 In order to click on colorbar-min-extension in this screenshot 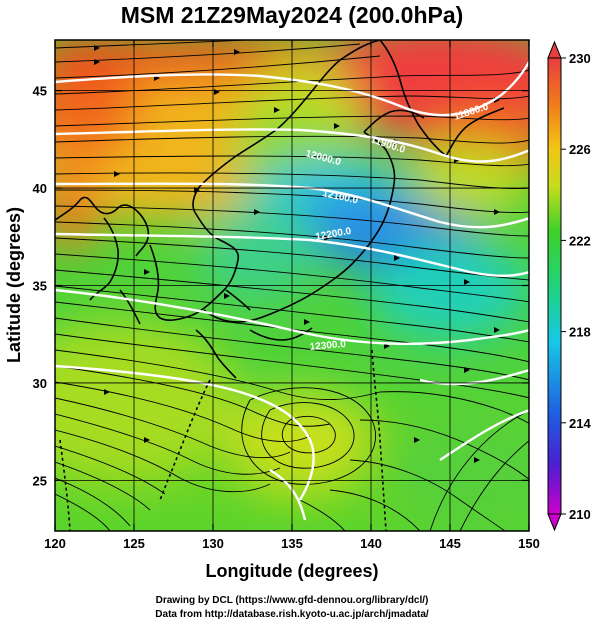, I will do `click(554, 522)`.